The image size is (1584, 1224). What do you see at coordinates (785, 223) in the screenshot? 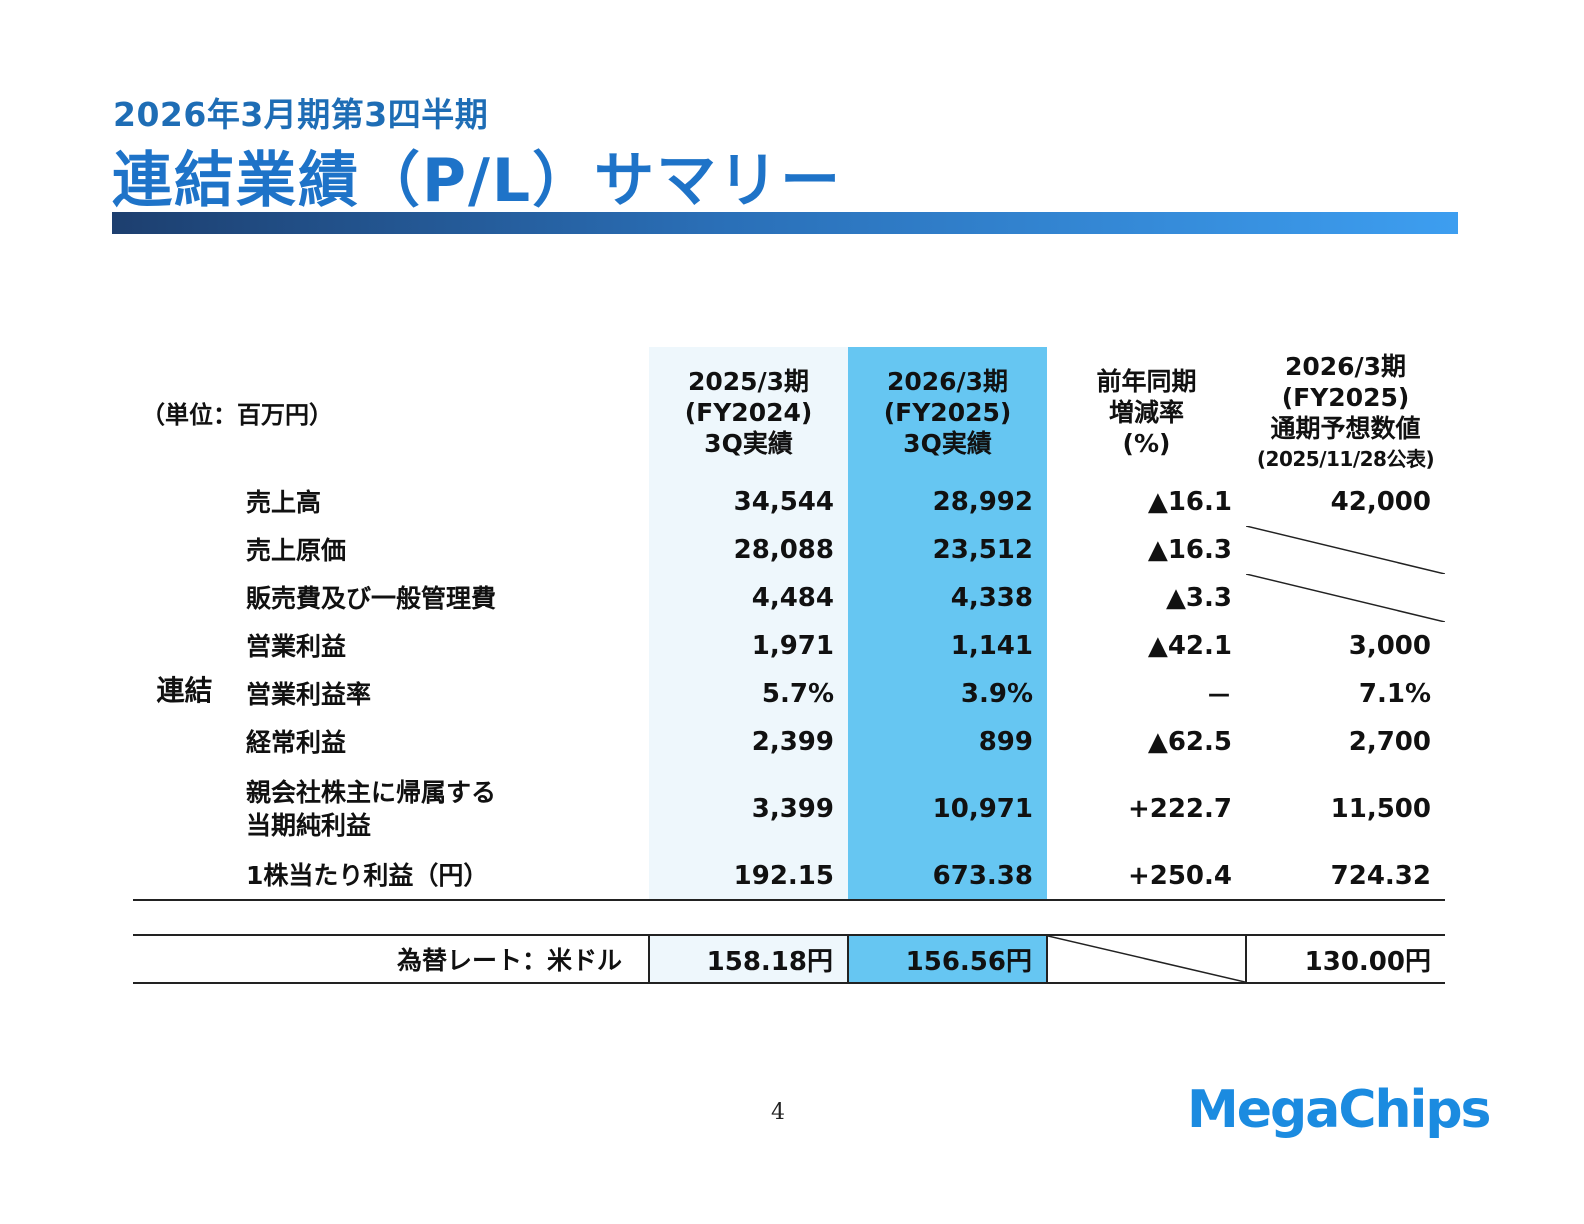
I see `title-underline-bar` at bounding box center [785, 223].